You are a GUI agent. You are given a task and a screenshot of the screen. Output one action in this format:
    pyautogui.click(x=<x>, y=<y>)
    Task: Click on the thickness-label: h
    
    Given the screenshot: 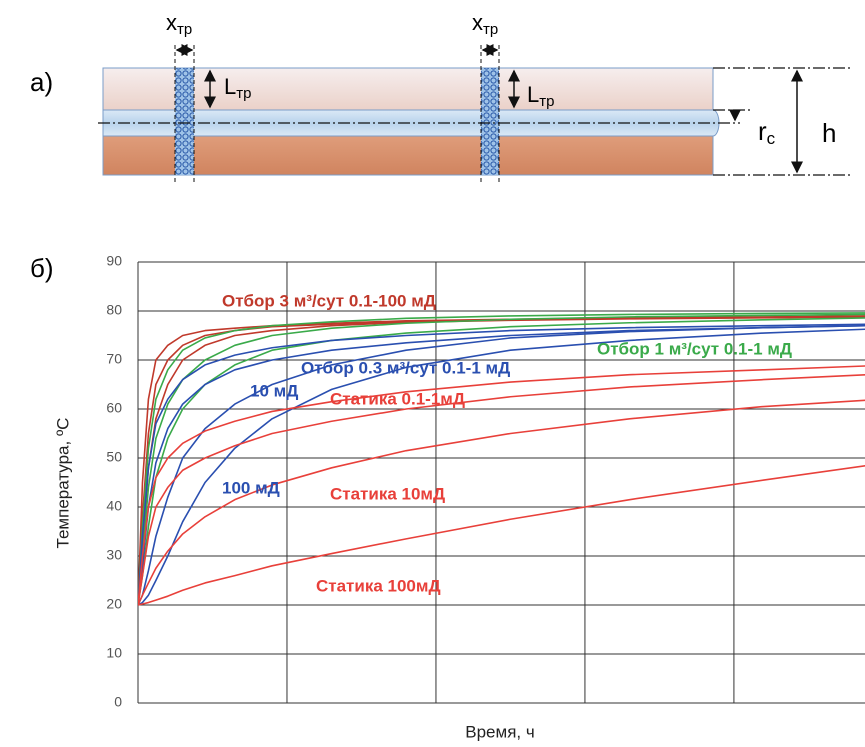 What is the action you would take?
    pyautogui.click(x=829, y=133)
    